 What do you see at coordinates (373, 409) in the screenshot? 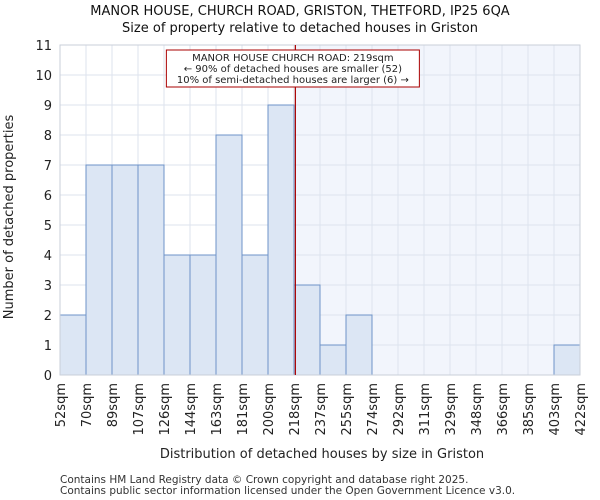
I see `x-tick-label: 274sqm` at bounding box center [373, 409].